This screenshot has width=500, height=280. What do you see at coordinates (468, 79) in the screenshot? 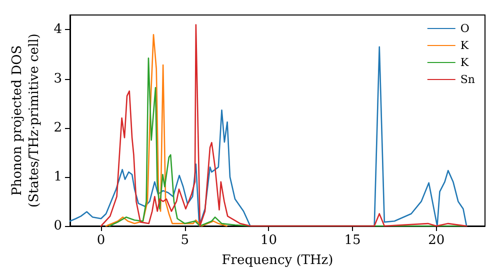
I see `legend-label: Sn` at bounding box center [468, 79].